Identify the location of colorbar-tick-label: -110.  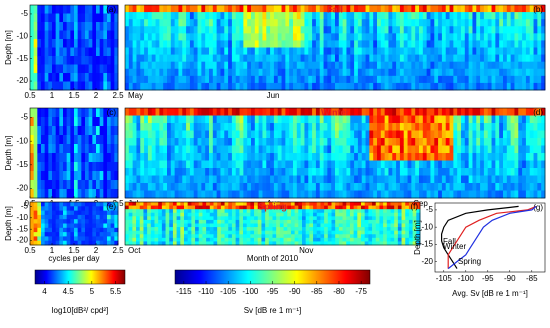
(206, 291).